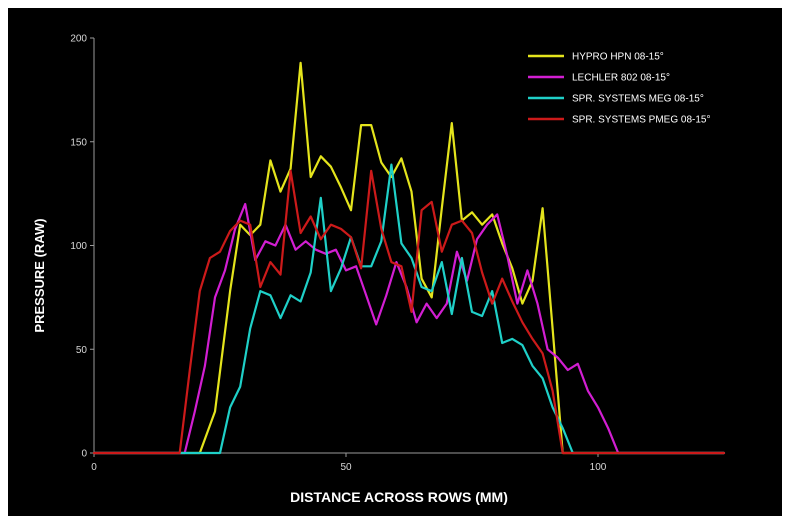 The height and width of the screenshot is (518, 787). I want to click on x-tick-label: 100, so click(598, 467).